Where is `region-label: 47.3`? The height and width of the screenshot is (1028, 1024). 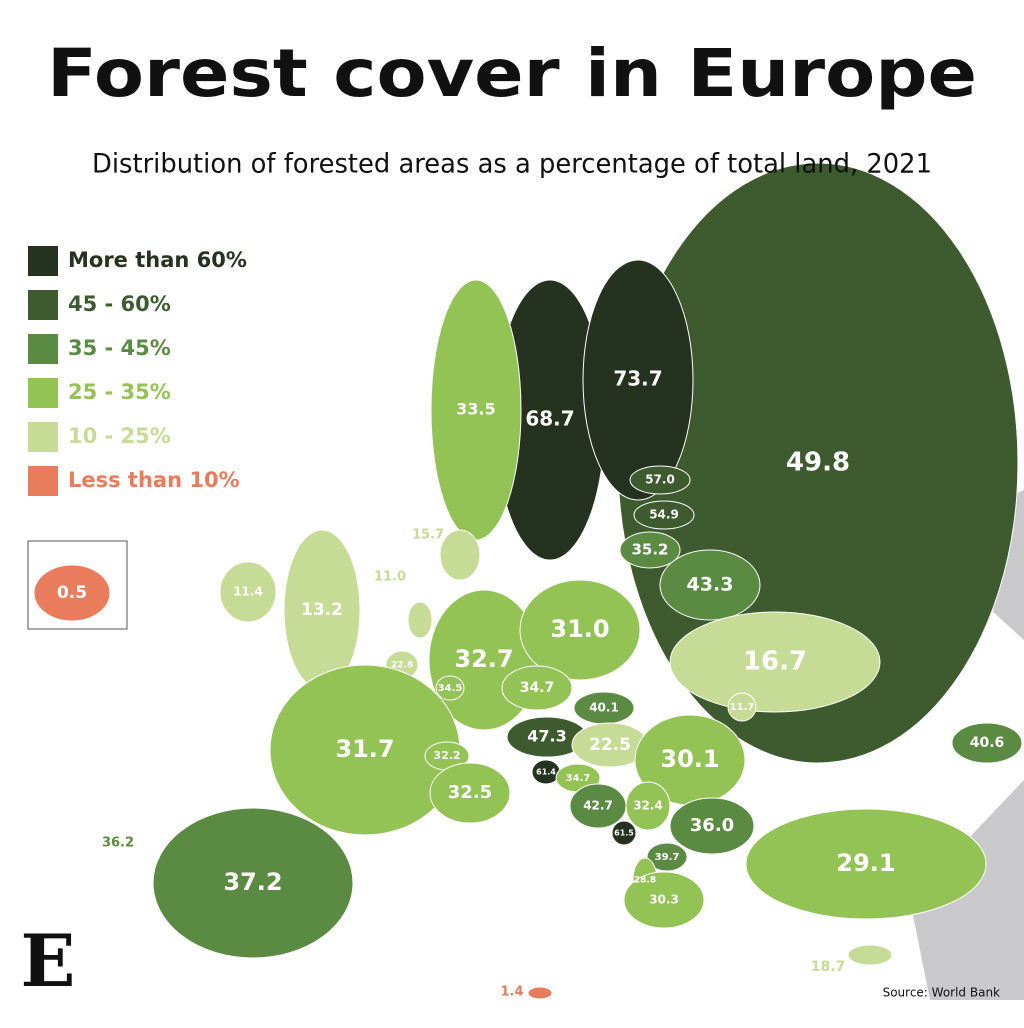
region-label: 47.3 is located at coordinates (546, 736).